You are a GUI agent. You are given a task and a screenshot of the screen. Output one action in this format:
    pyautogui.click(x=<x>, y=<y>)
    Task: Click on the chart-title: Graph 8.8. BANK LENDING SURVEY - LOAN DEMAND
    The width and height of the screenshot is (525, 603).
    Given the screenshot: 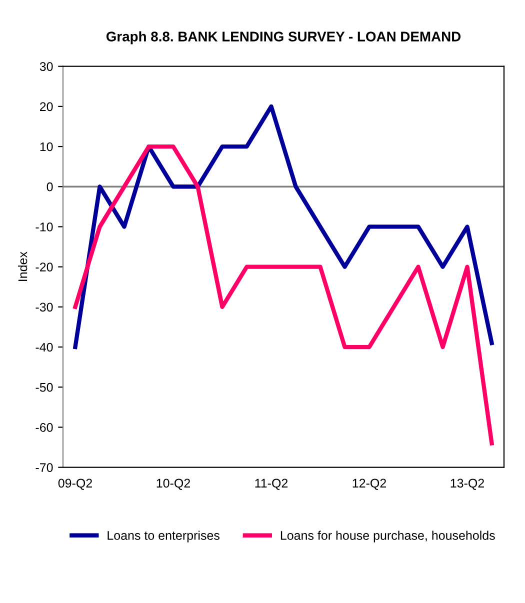 What is the action you would take?
    pyautogui.click(x=283, y=37)
    